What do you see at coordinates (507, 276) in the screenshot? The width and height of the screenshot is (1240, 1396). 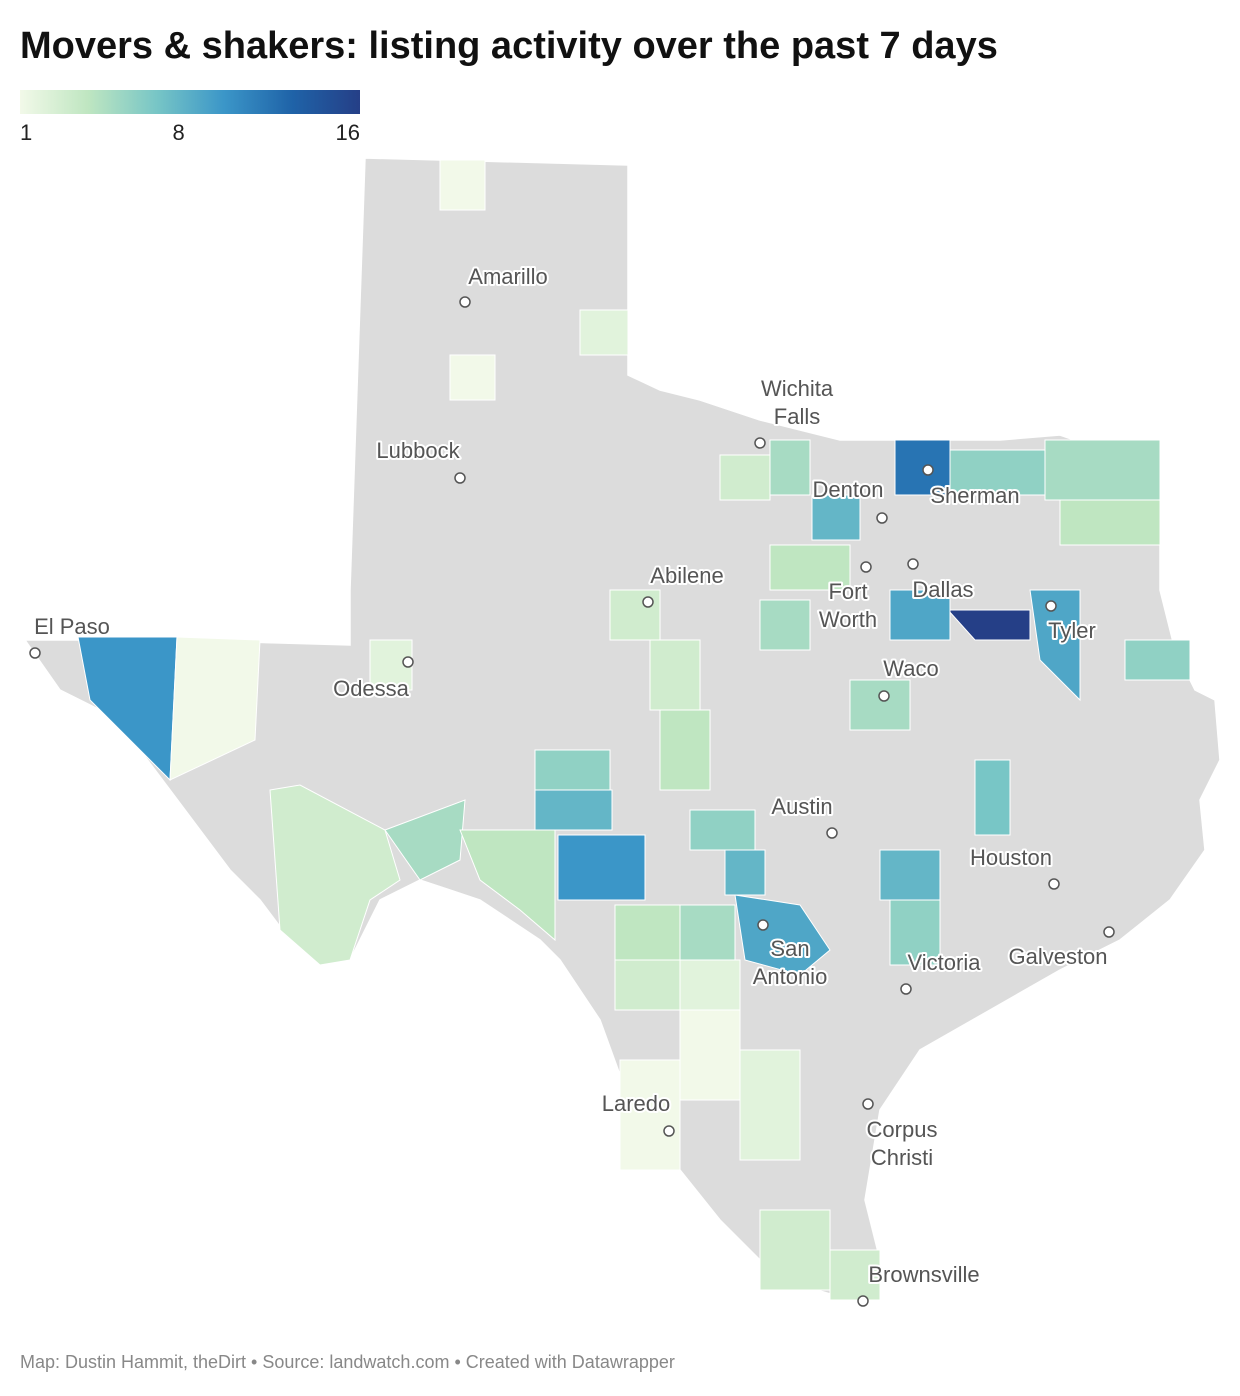 I see `city-label: Amarillo` at bounding box center [507, 276].